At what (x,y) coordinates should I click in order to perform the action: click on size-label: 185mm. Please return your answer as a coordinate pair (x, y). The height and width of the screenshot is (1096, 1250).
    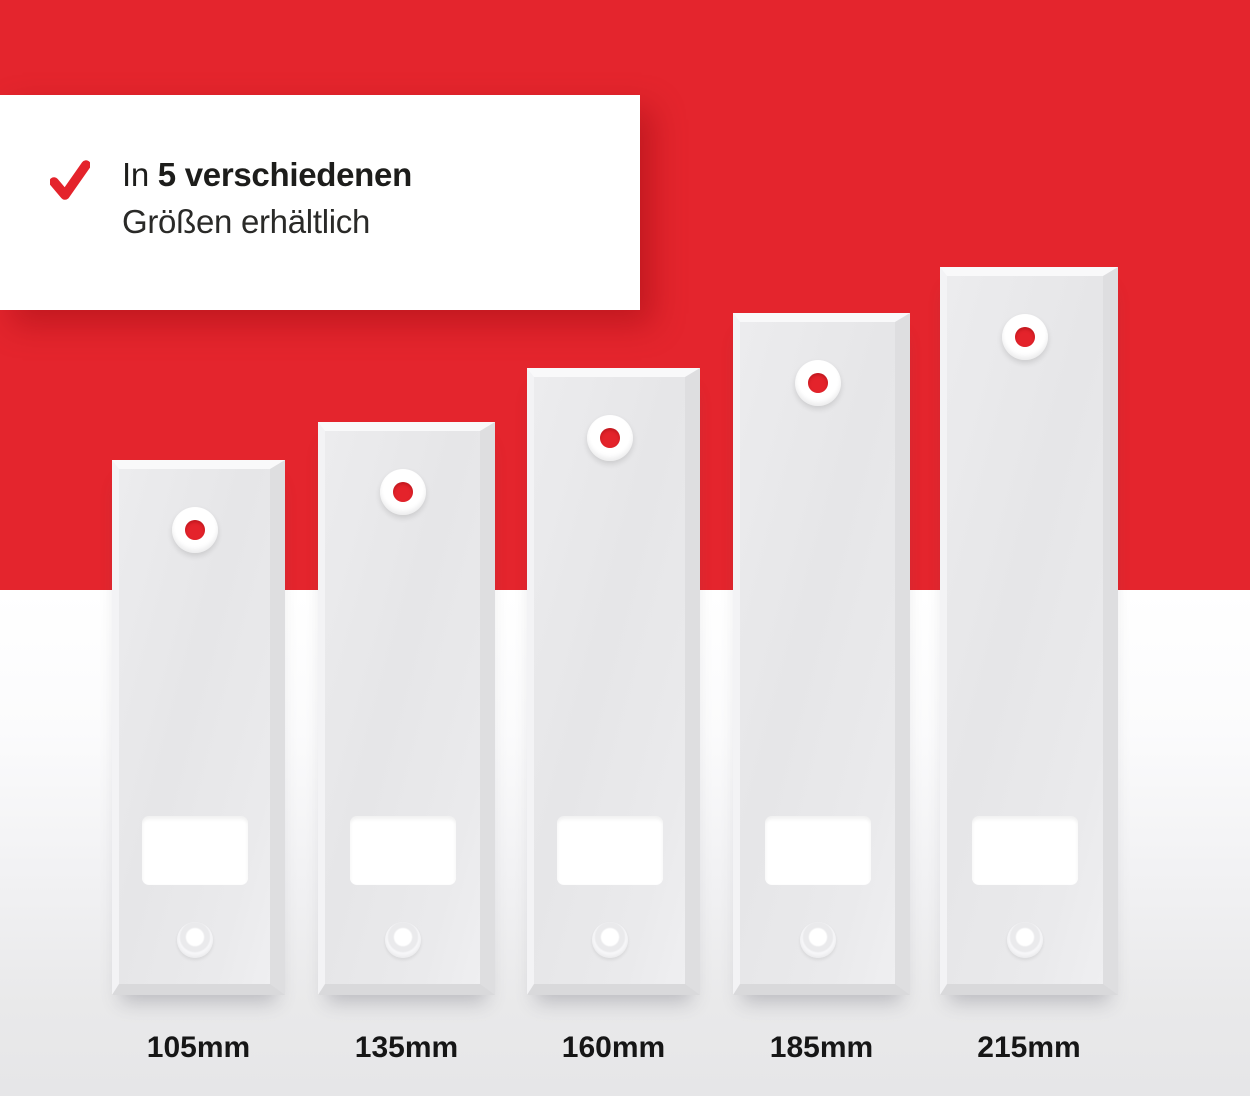
    Looking at the image, I should click on (821, 1047).